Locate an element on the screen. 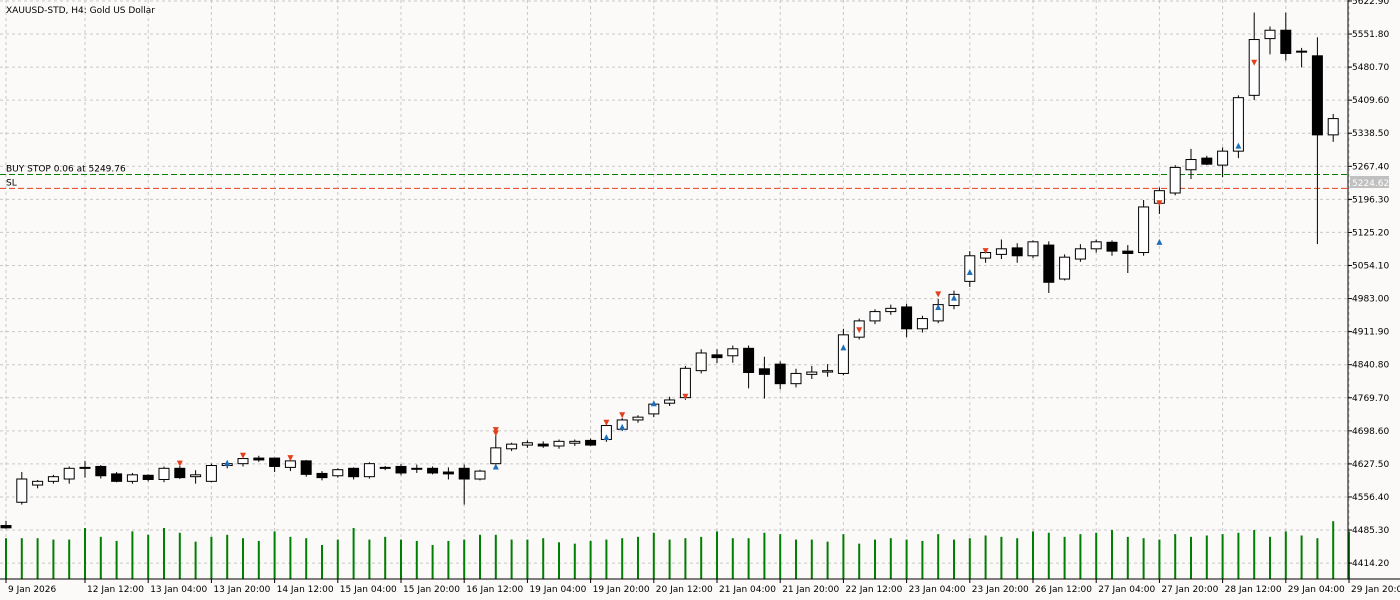  y-tick-label: 5480.70 is located at coordinates (1370, 68).